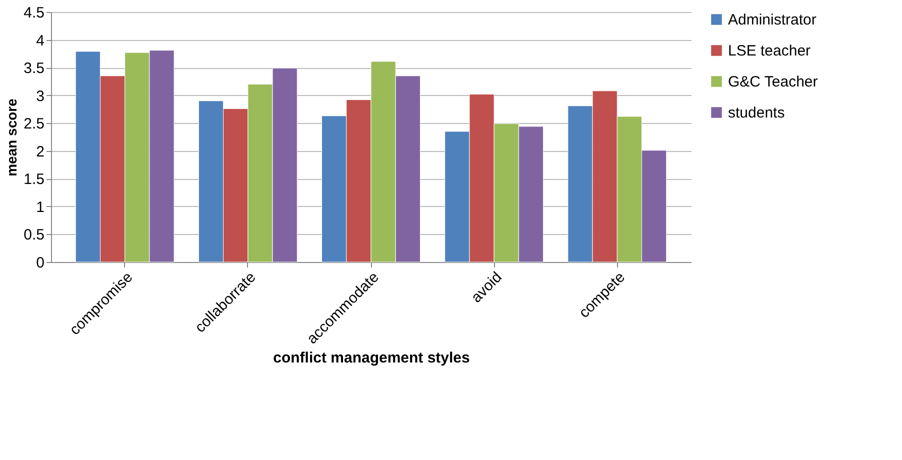 The image size is (902, 460). Describe the element at coordinates (12, 137) in the screenshot. I see `y-axis-title: mean score` at that location.